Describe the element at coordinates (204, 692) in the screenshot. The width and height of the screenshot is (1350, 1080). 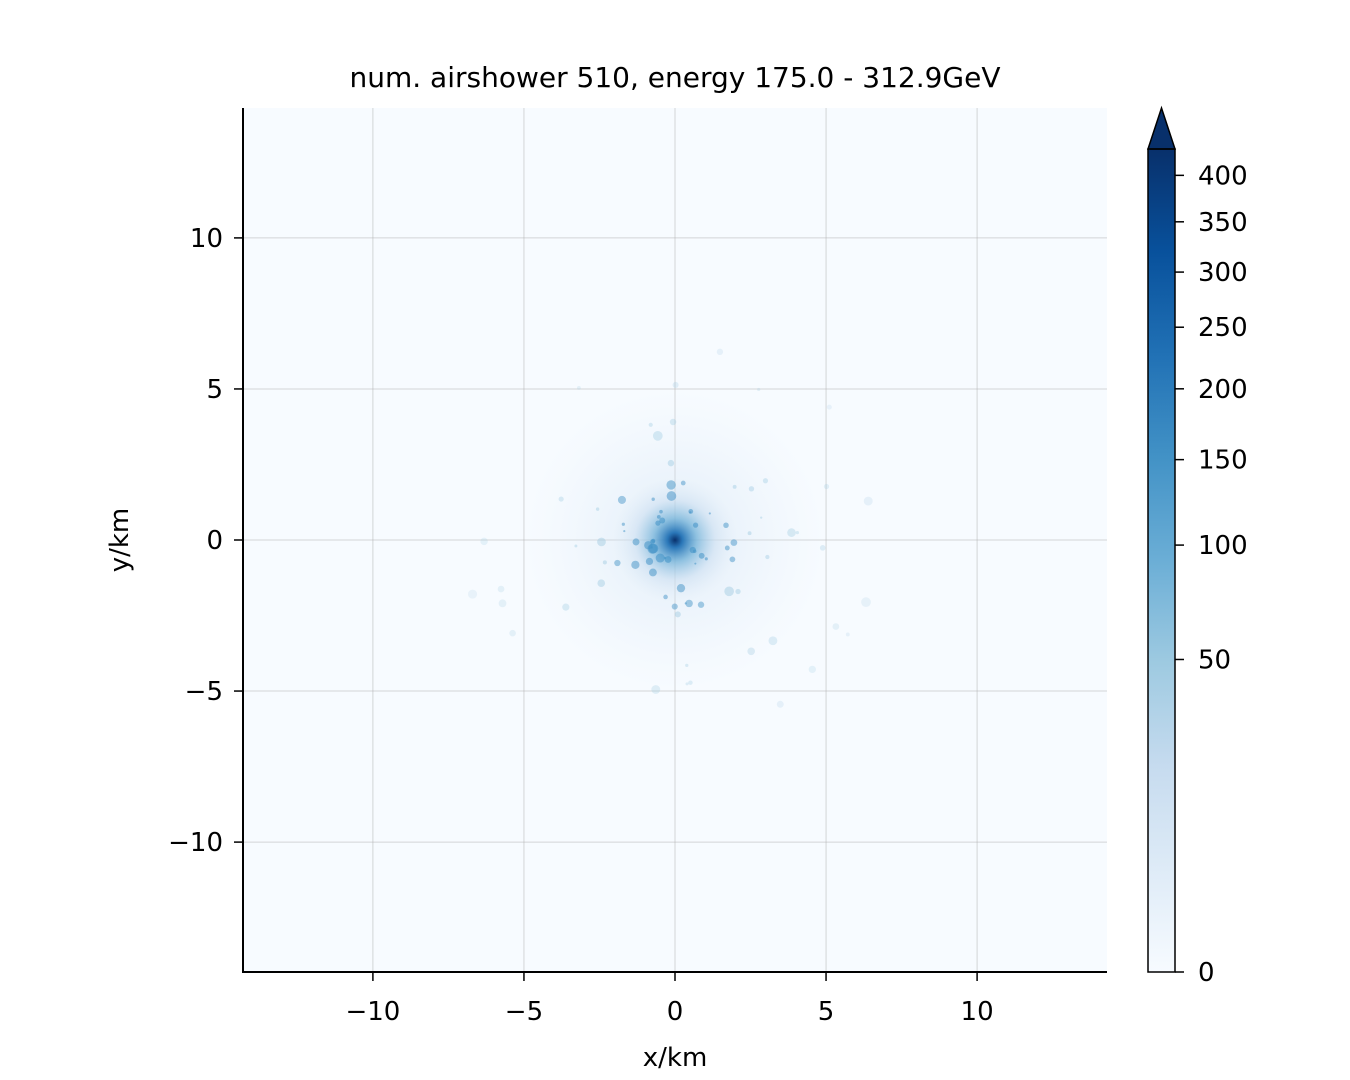
I see `y-tick-label: −5` at that location.